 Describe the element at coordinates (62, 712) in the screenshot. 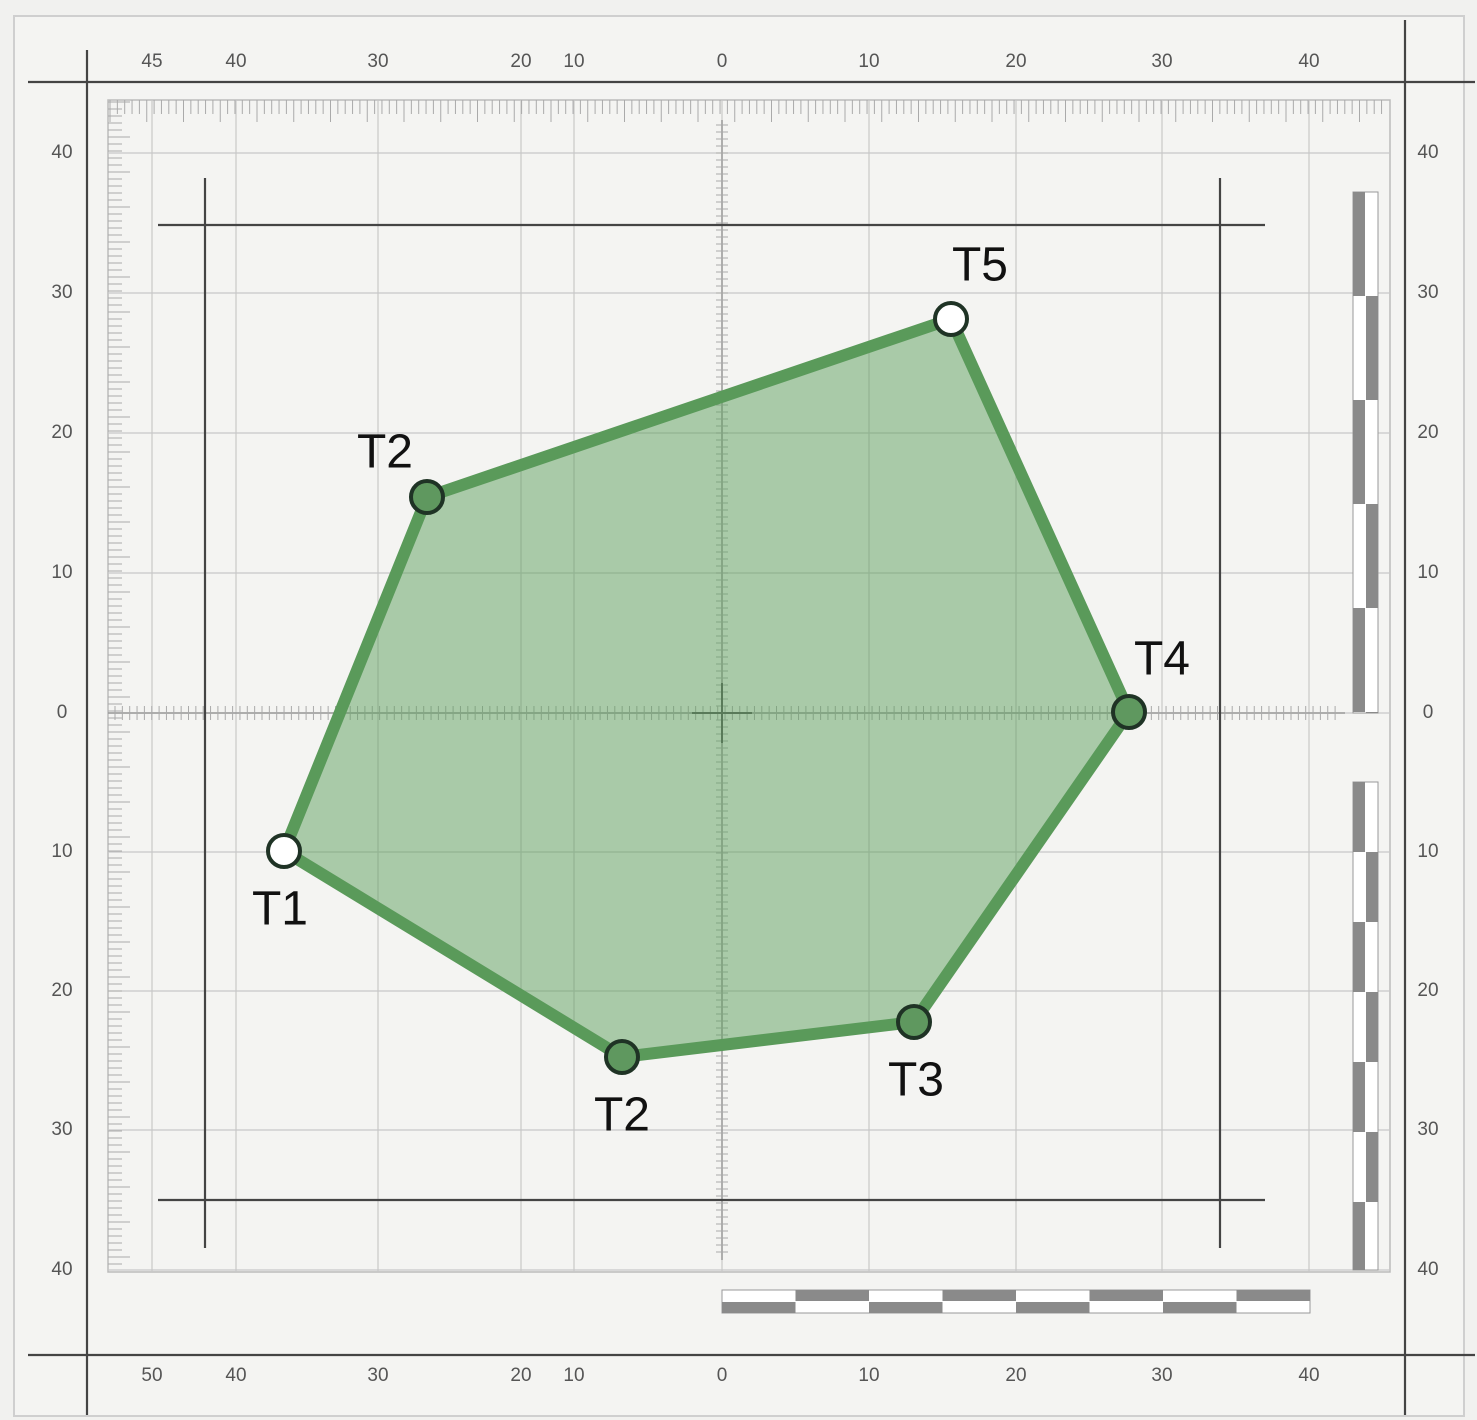

I see `left-tick-label: 0` at that location.